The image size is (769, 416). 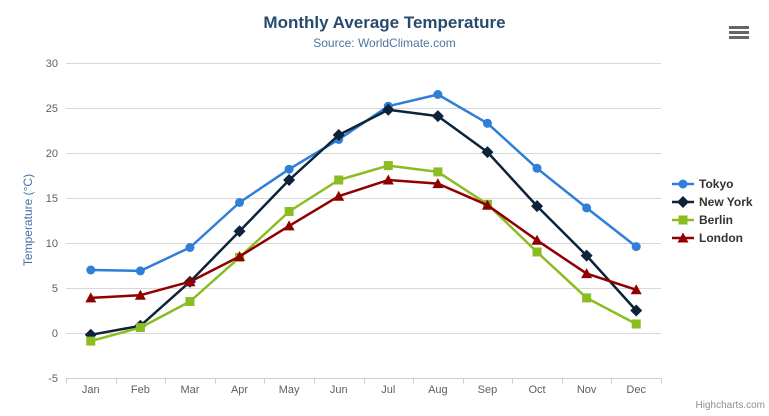 What do you see at coordinates (636, 390) in the screenshot?
I see `x-axis-tick-label: Dec` at bounding box center [636, 390].